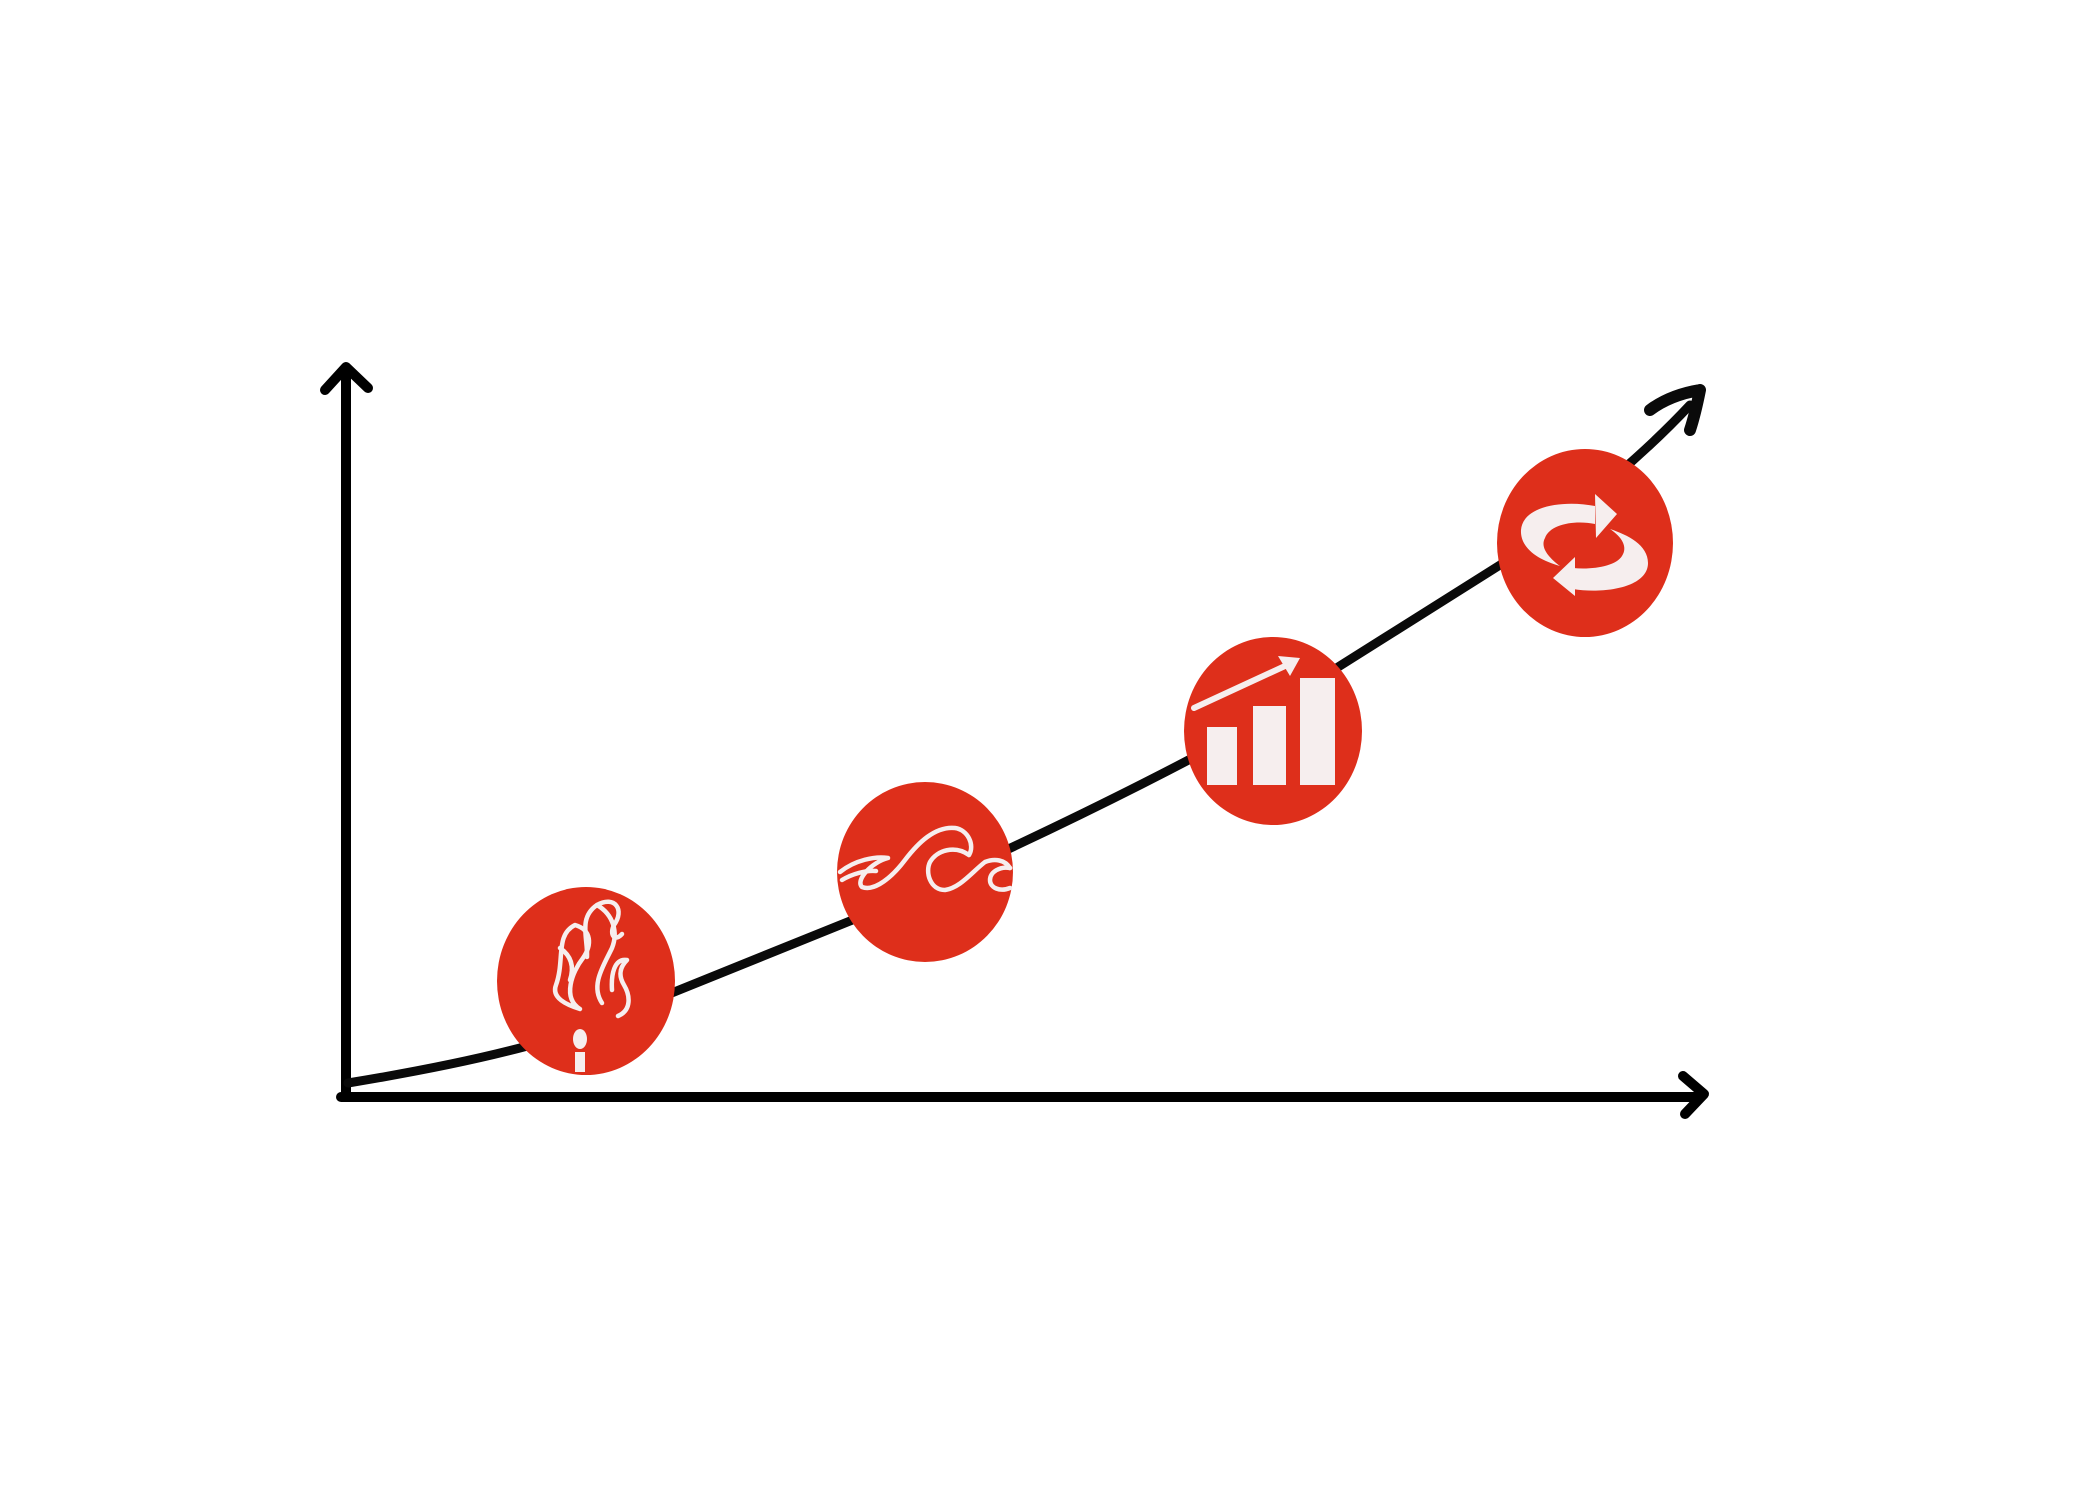 The image size is (2100, 1500). I want to click on y-axis-arrowhead, so click(346, 378).